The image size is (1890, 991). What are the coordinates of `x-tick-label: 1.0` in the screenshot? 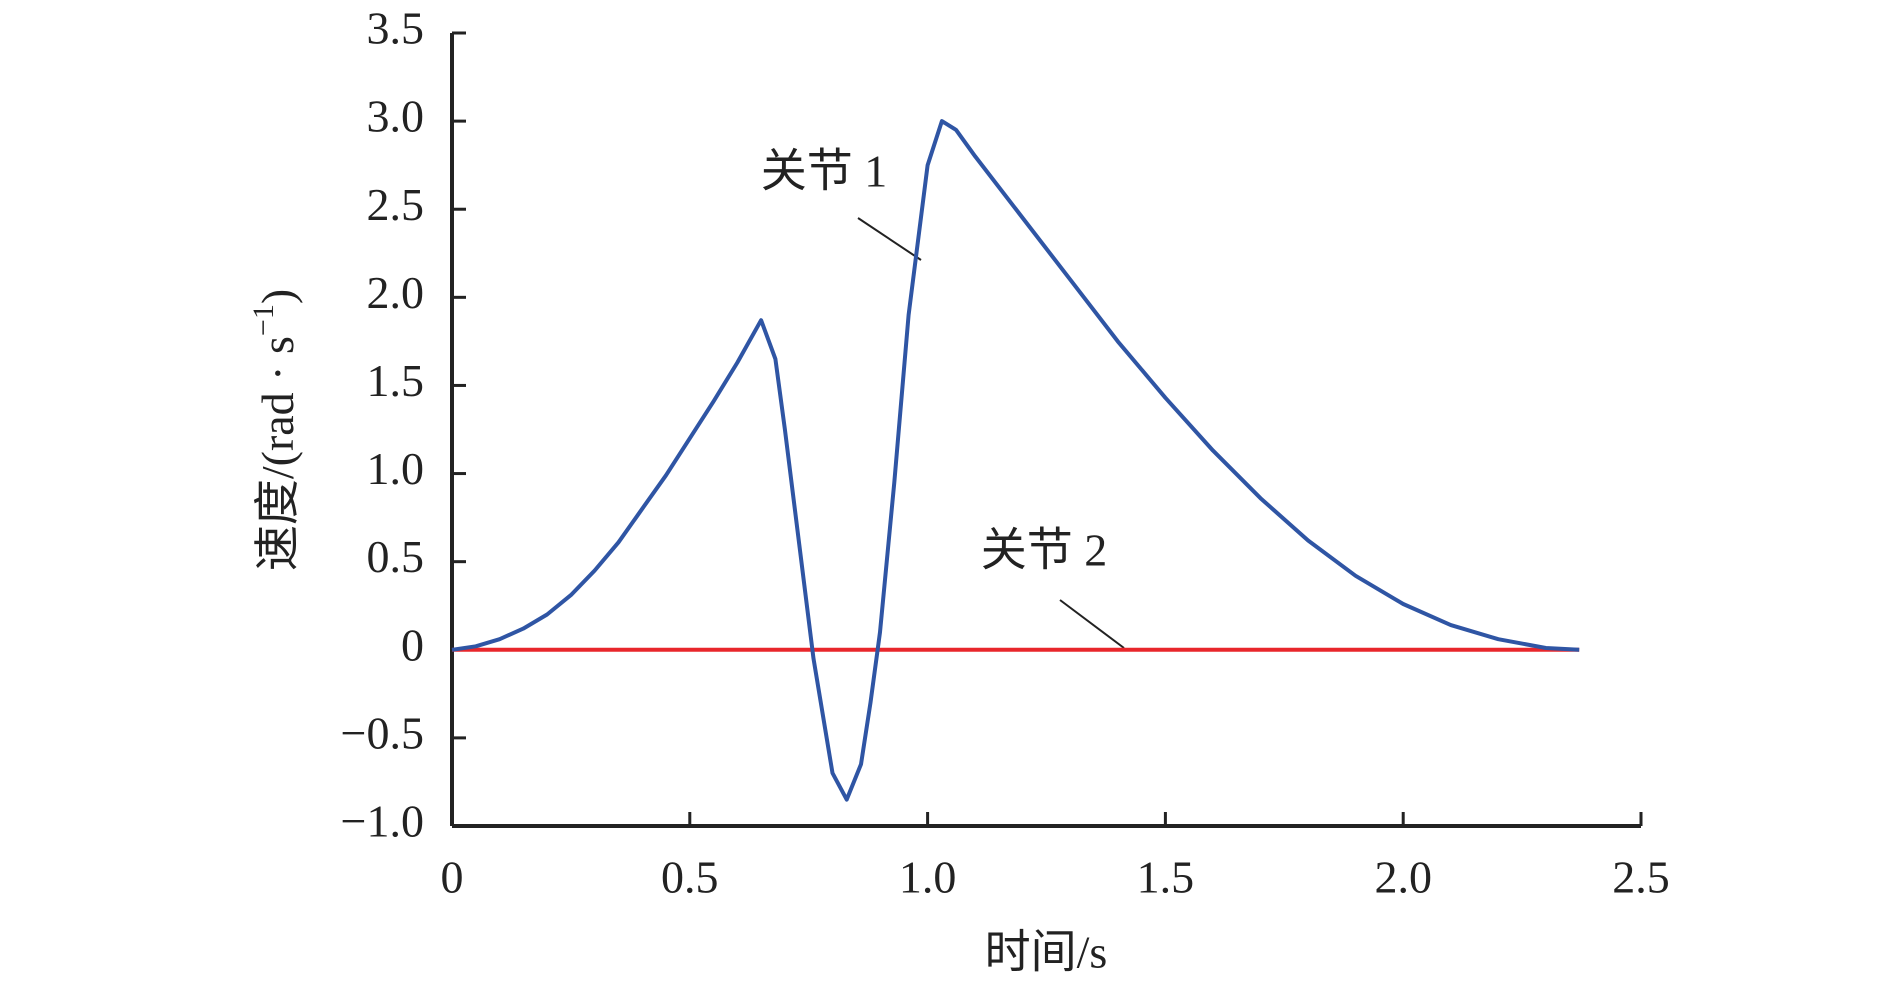 It's located at (928, 877).